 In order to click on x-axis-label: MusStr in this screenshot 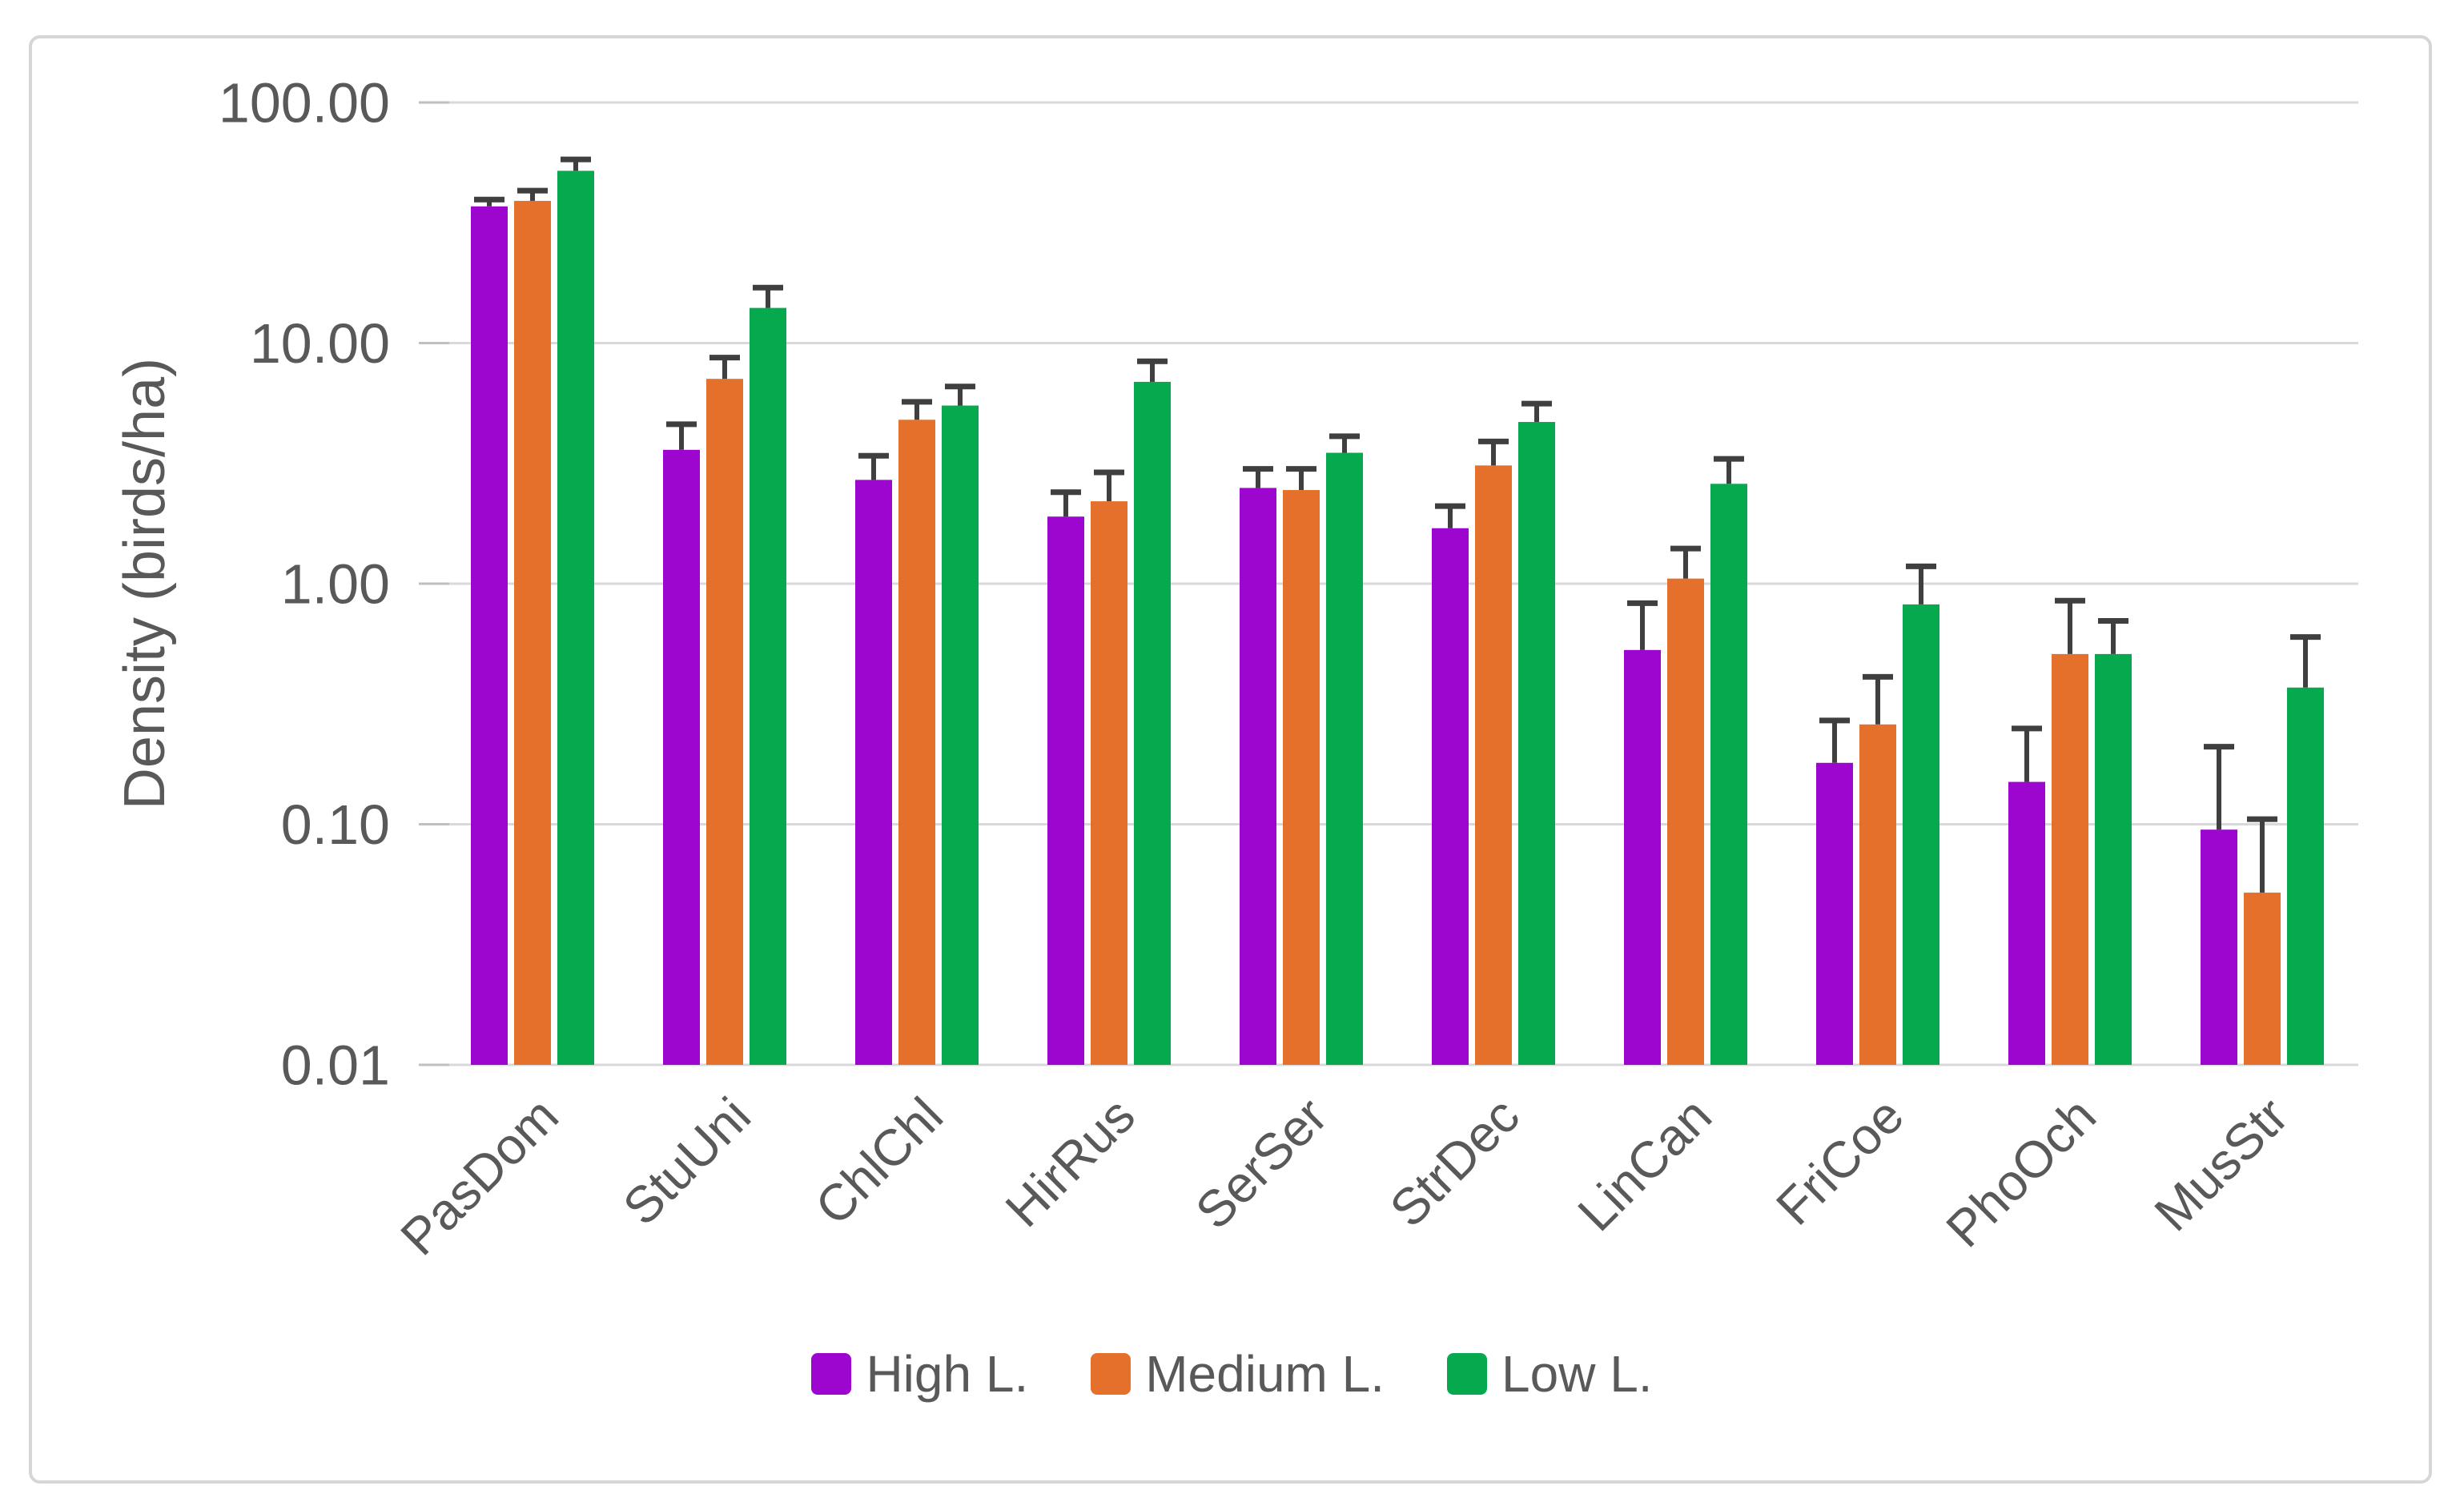, I will do `click(2221, 1164)`.